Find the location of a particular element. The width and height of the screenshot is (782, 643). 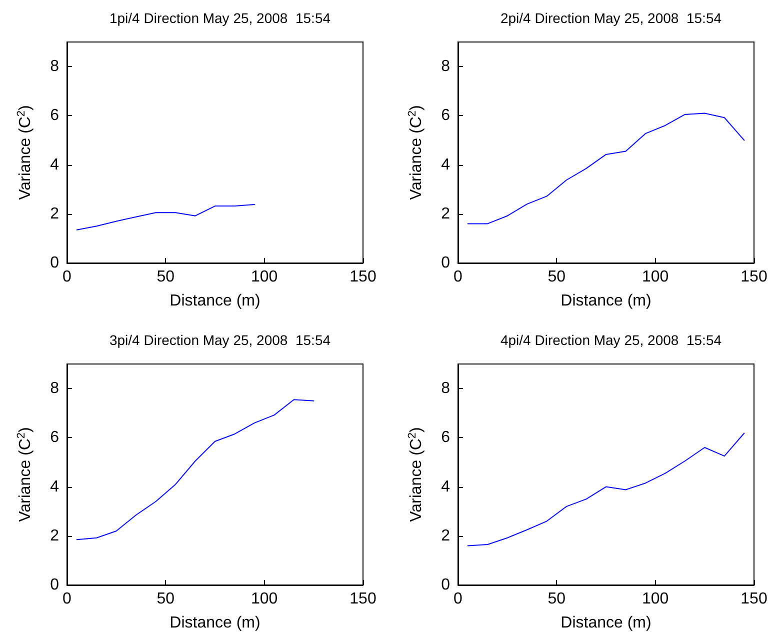

chart-title: 3pi/4 Direction May 25, 2008 15:54 is located at coordinates (220, 340).